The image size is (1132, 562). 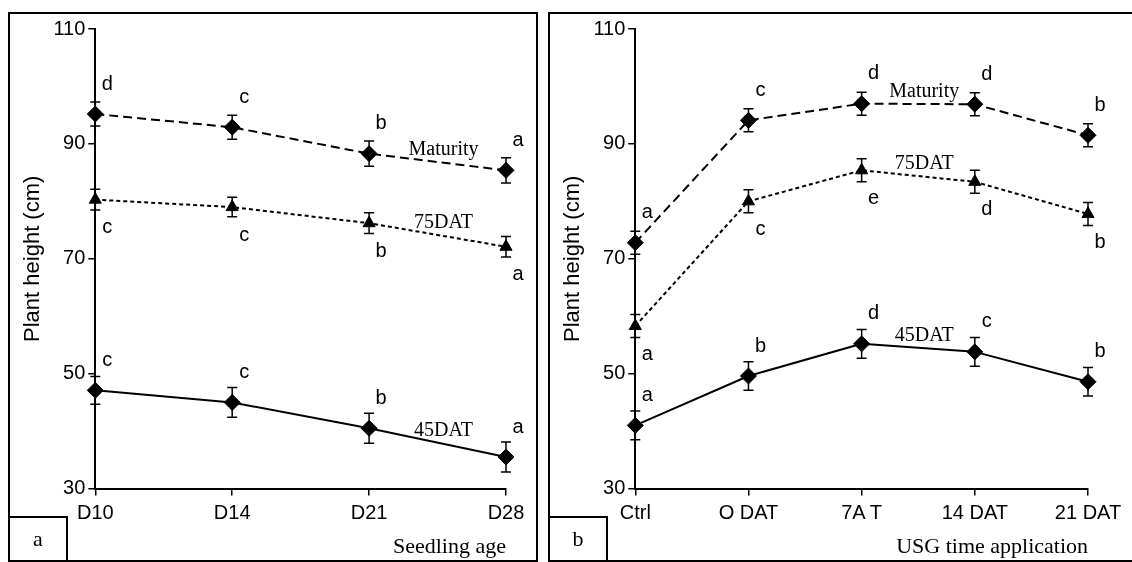 I want to click on x-tick-label: 21 DAT, so click(x=1088, y=512).